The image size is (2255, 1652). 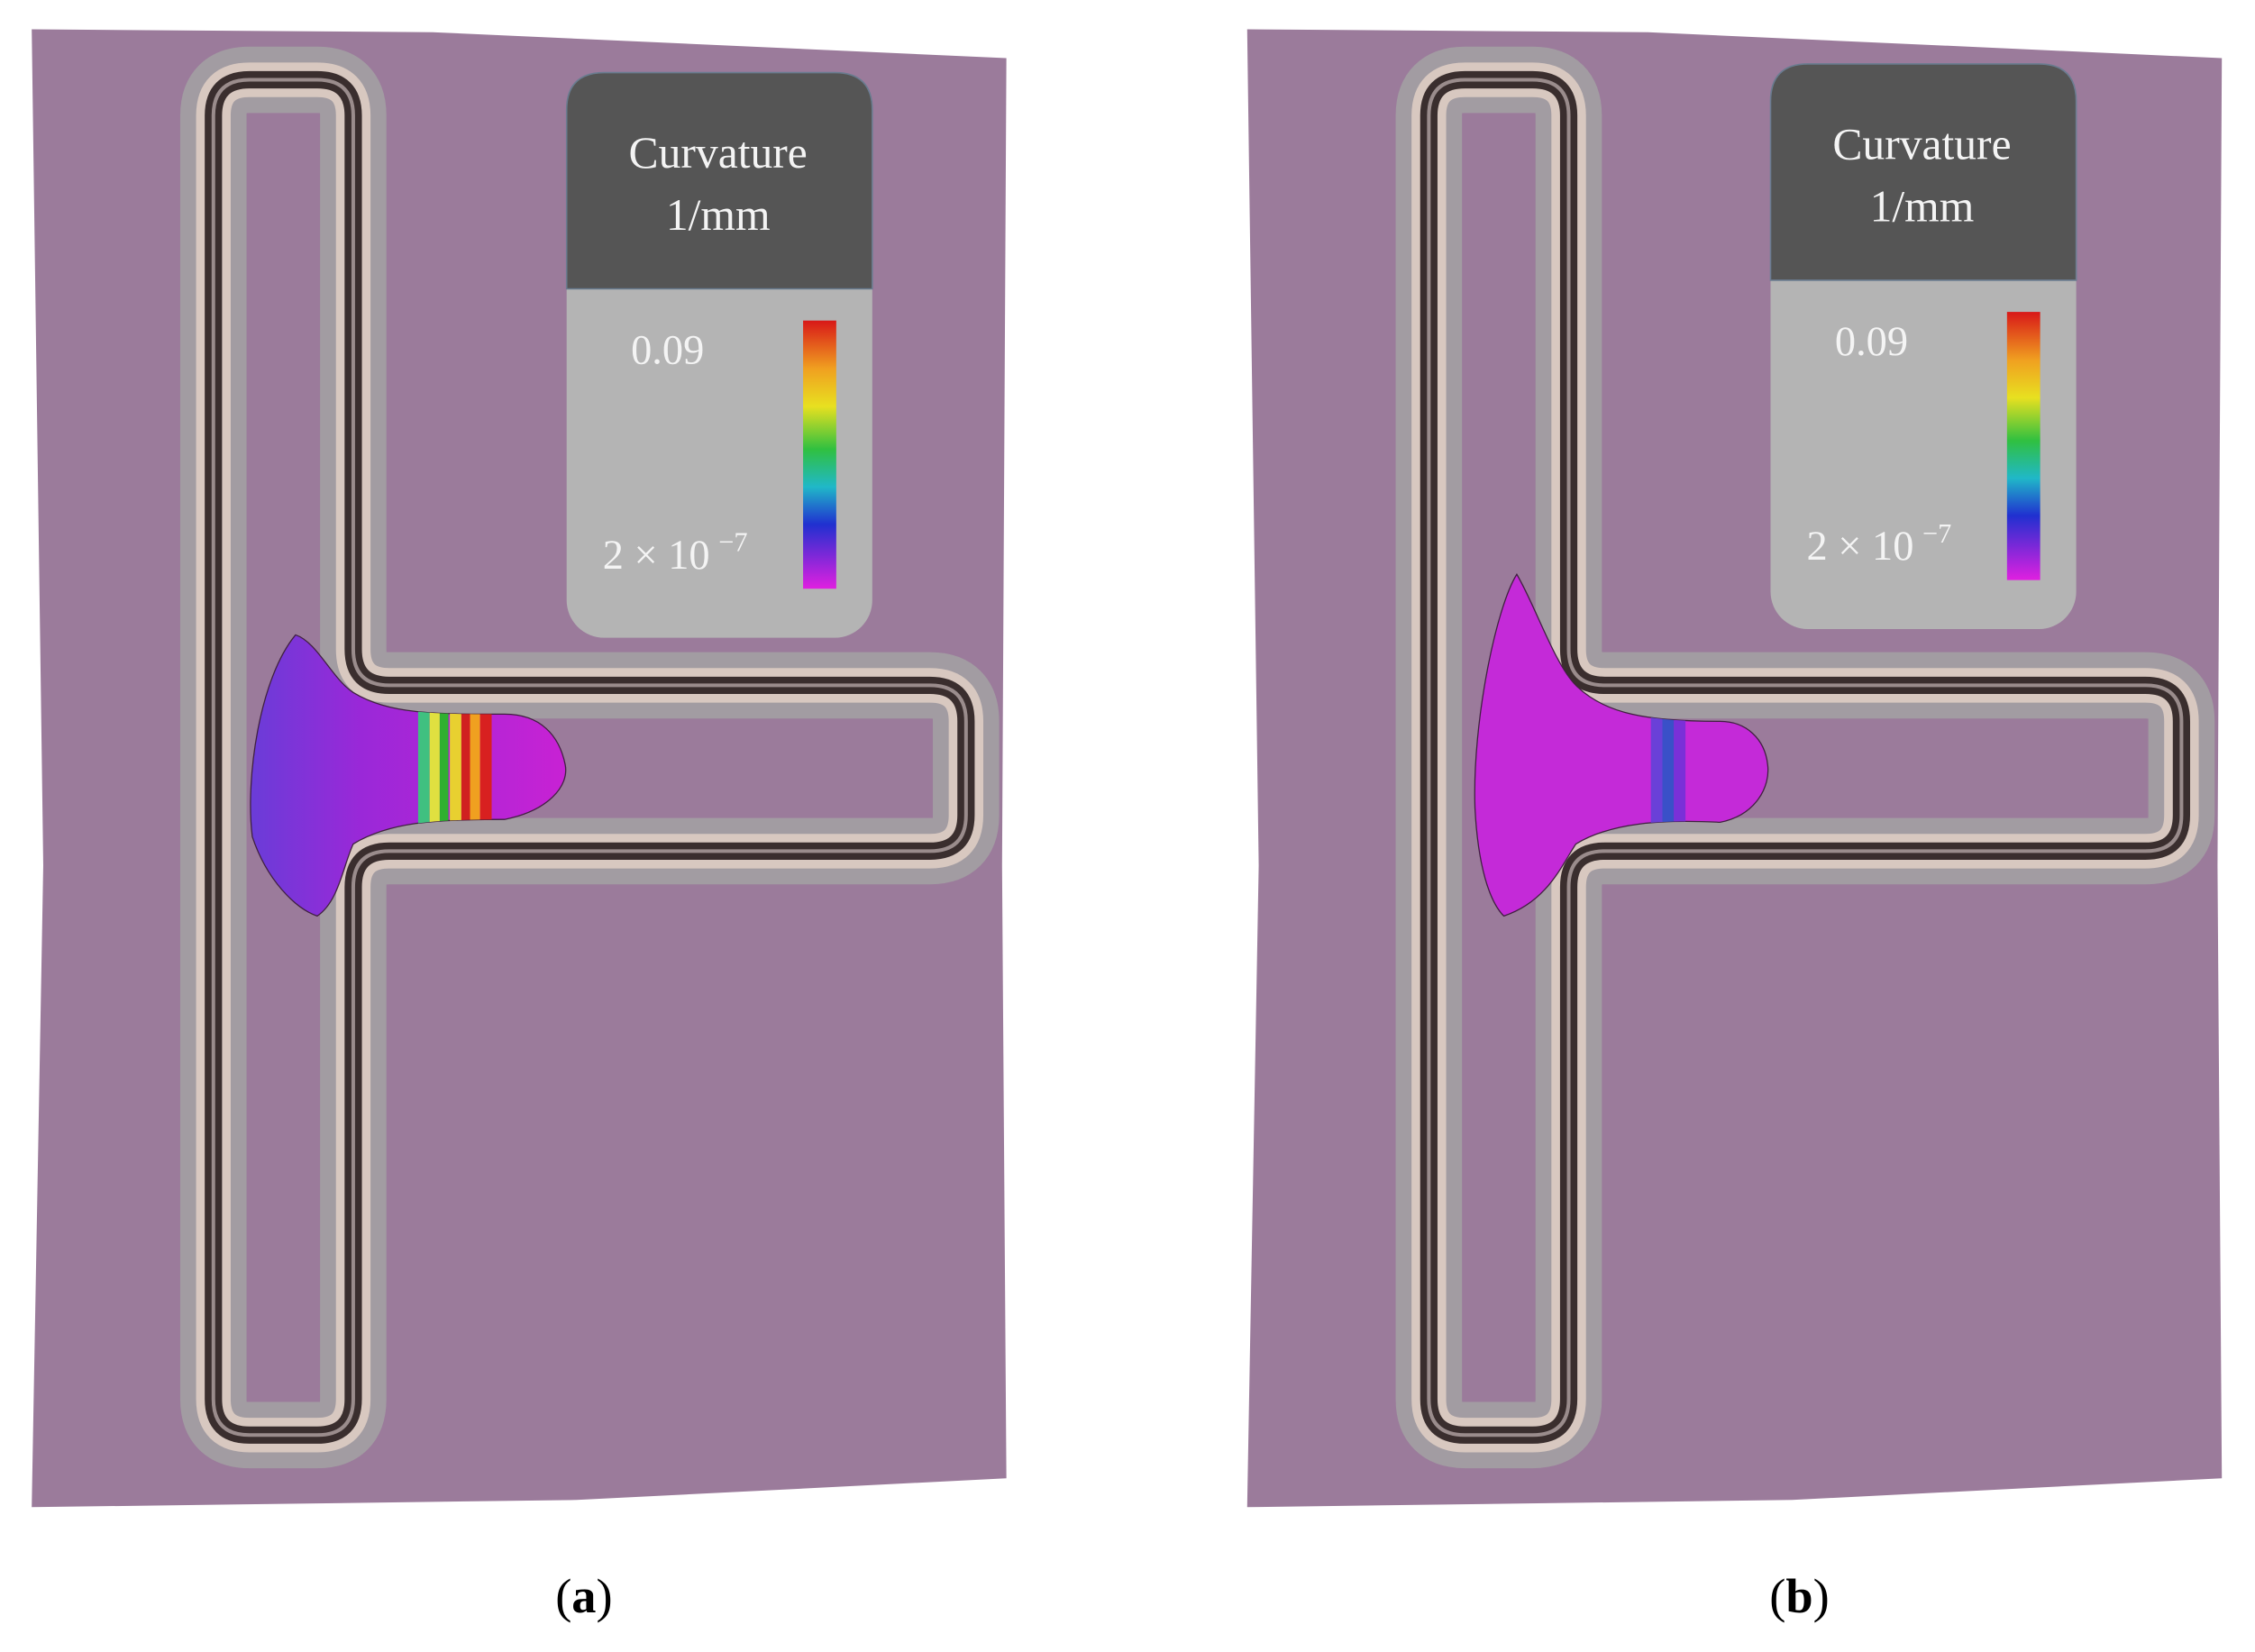 What do you see at coordinates (1622, 745) in the screenshot?
I see `bubble` at bounding box center [1622, 745].